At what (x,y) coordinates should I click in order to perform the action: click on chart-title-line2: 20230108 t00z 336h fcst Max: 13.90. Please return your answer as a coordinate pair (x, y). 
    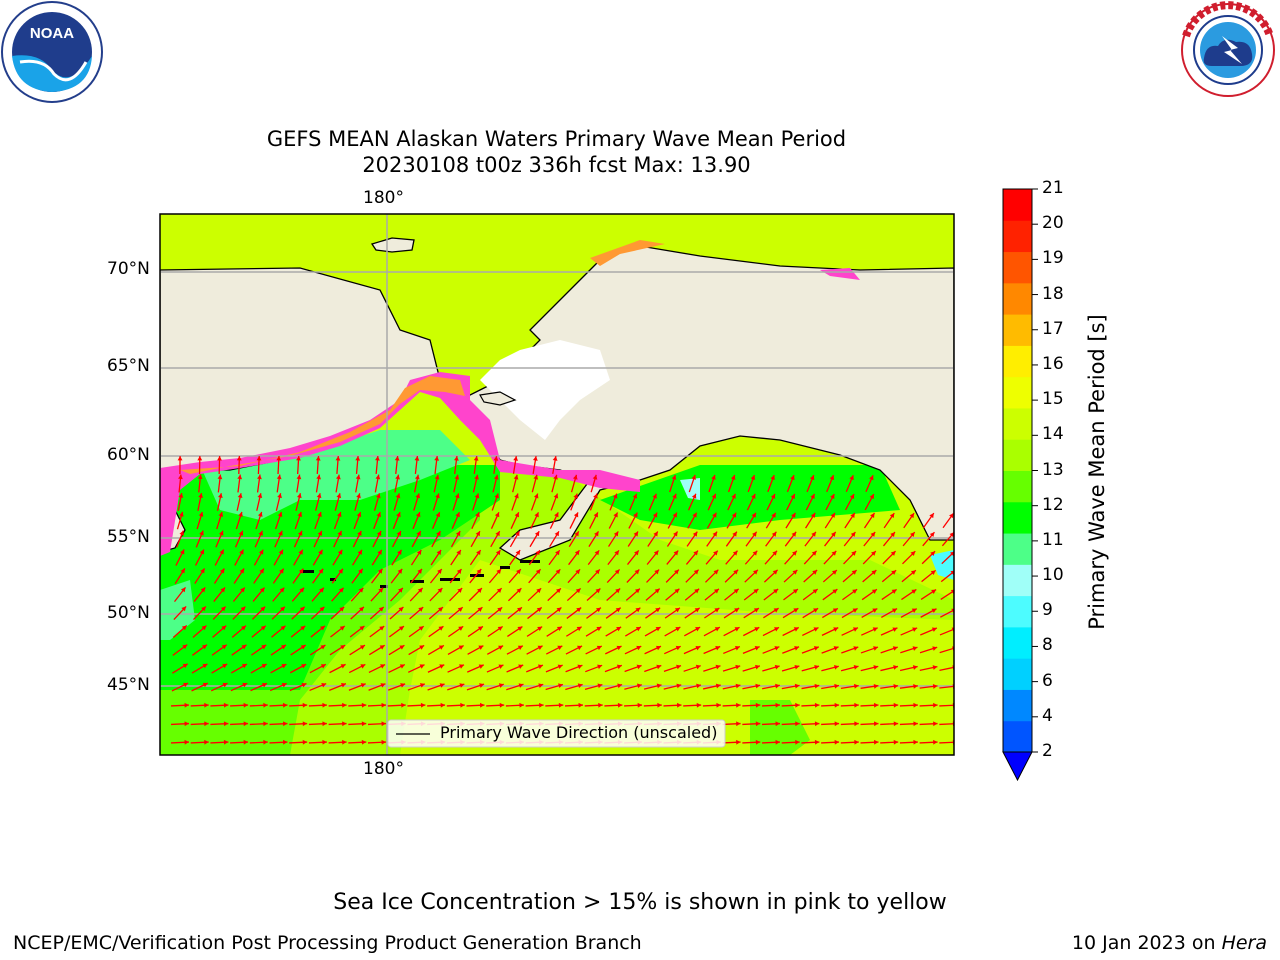
    Looking at the image, I should click on (556, 165).